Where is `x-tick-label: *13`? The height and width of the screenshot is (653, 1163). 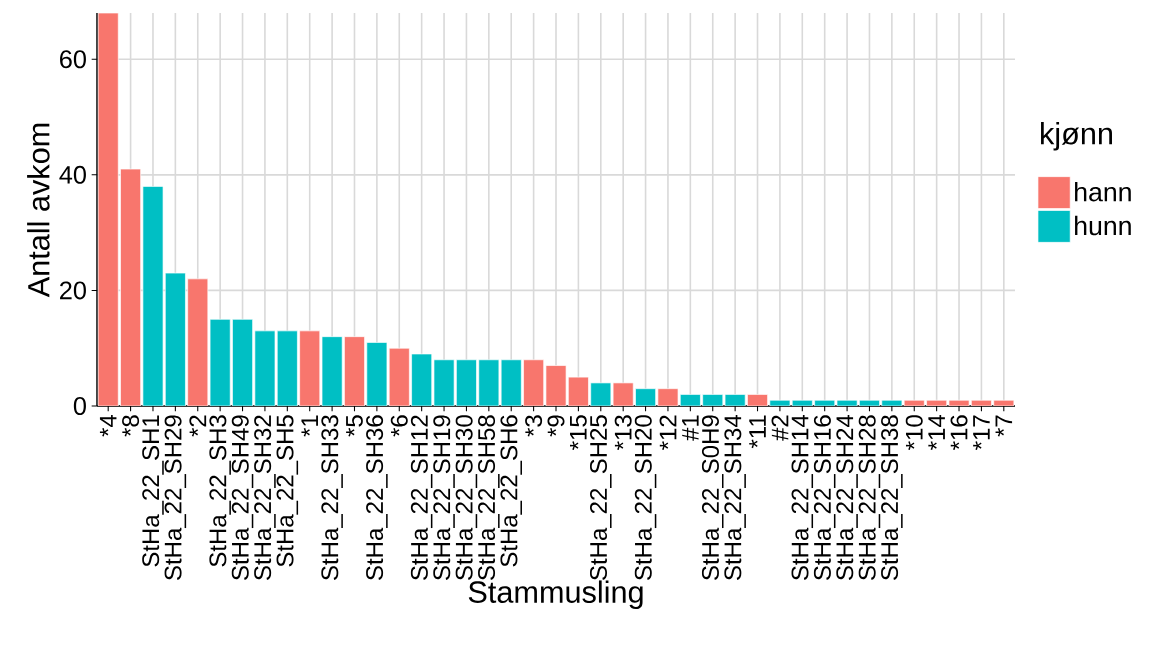 x-tick-label: *13 is located at coordinates (623, 432).